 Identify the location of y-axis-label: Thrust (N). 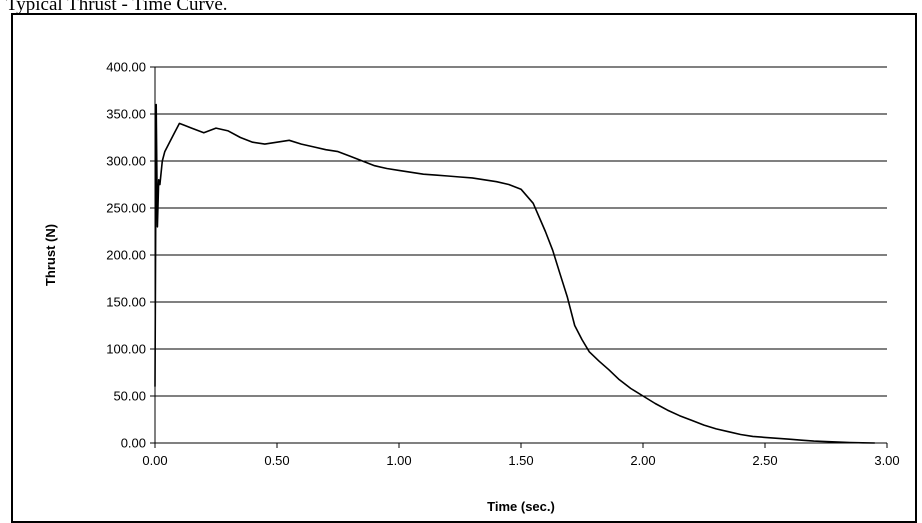
(50, 255).